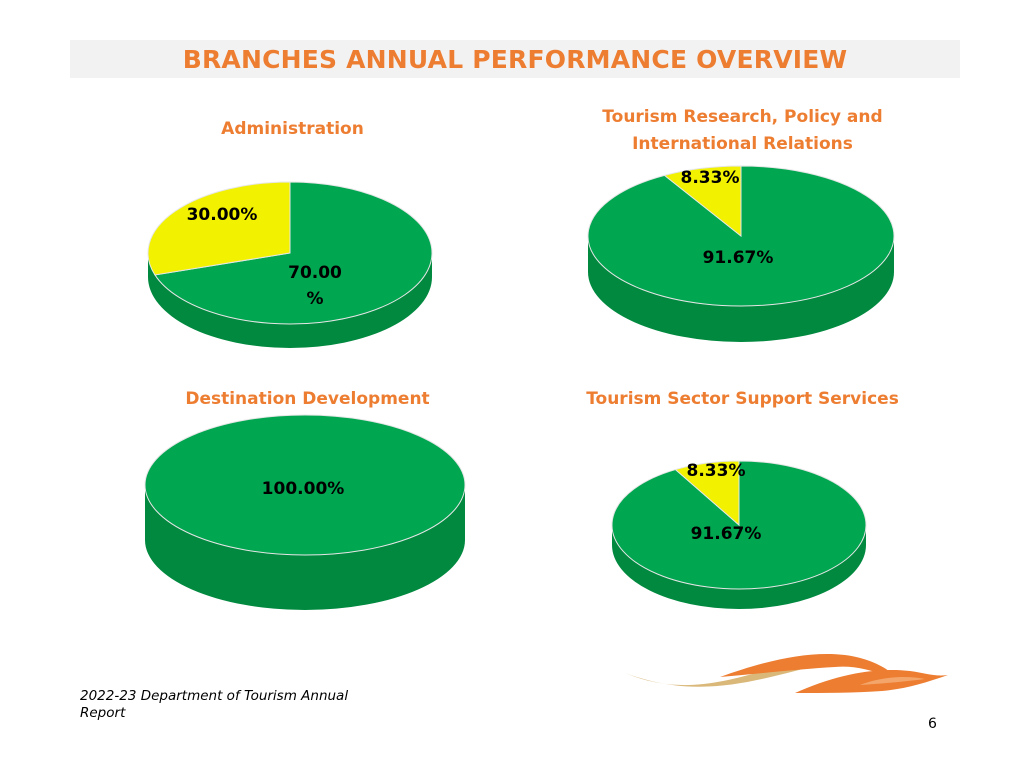 The height and width of the screenshot is (768, 1024). What do you see at coordinates (742, 399) in the screenshot?
I see `chart-title-tourism-sector-support: Tourism Sector Support Services` at bounding box center [742, 399].